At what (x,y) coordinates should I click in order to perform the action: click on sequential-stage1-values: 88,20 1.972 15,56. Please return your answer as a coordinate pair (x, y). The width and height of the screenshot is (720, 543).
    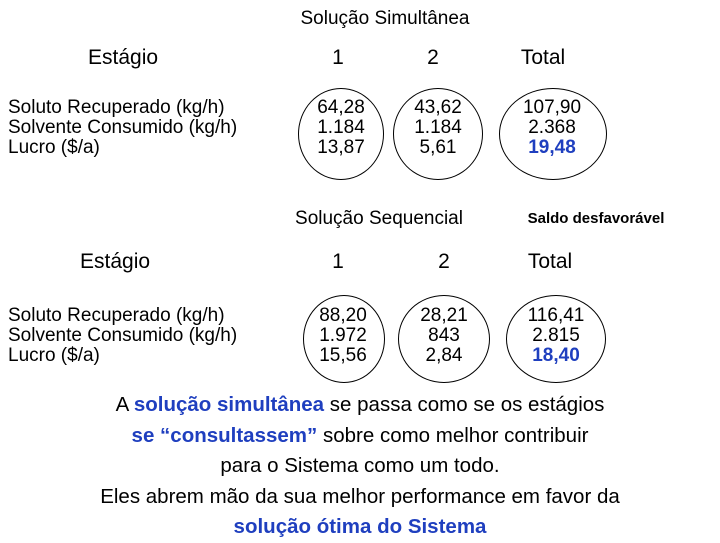
    Looking at the image, I should click on (343, 336).